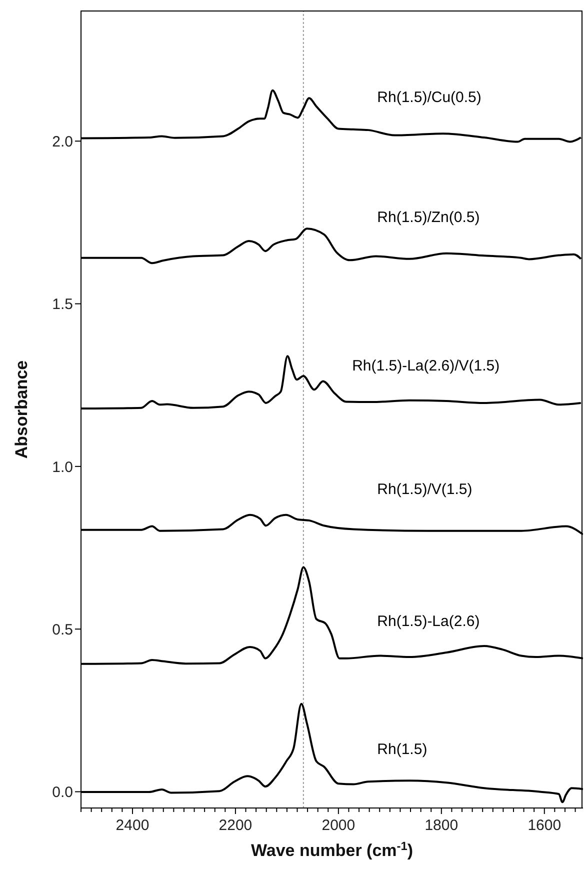  I want to click on y-tick-label: 2.0, so click(62, 141).